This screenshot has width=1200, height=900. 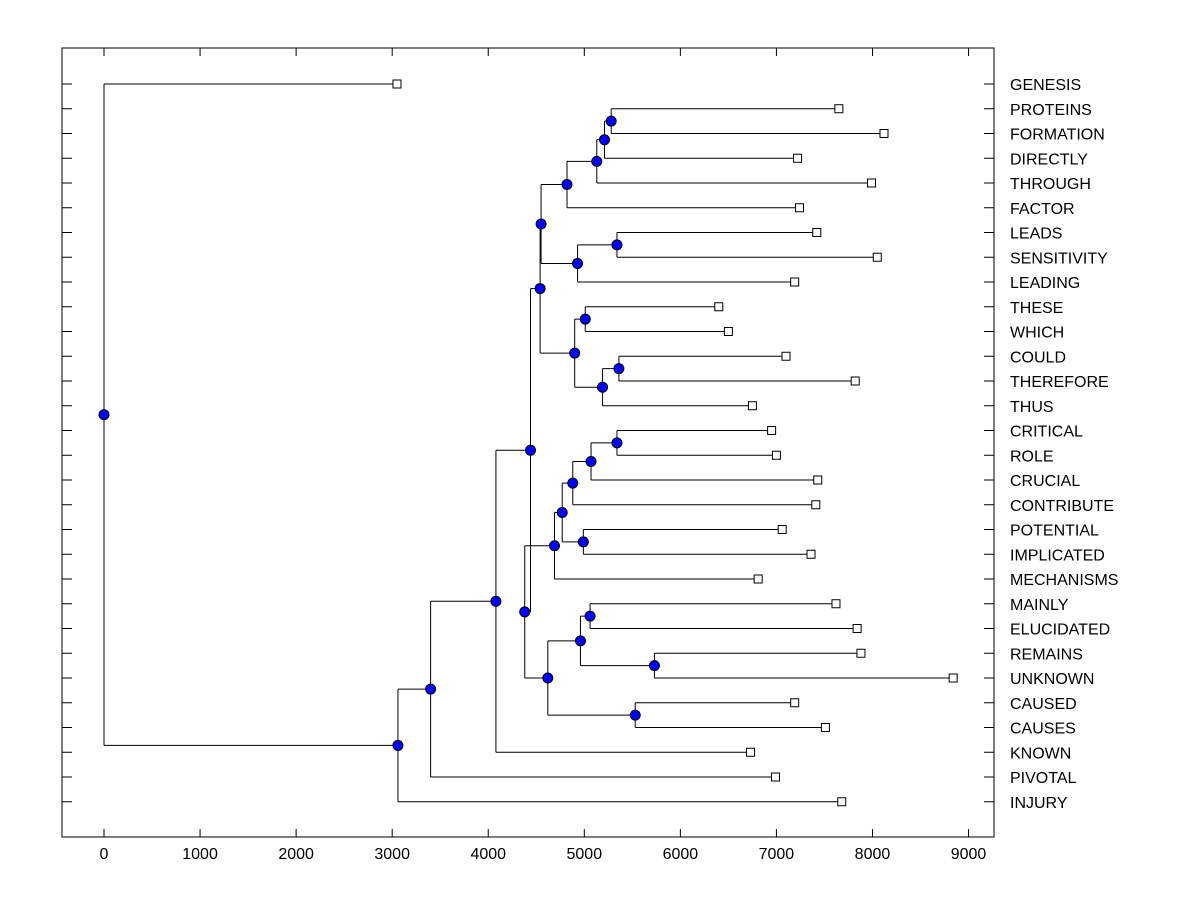 I want to click on leaf-label-directly: DIRECTLY, so click(x=1049, y=159).